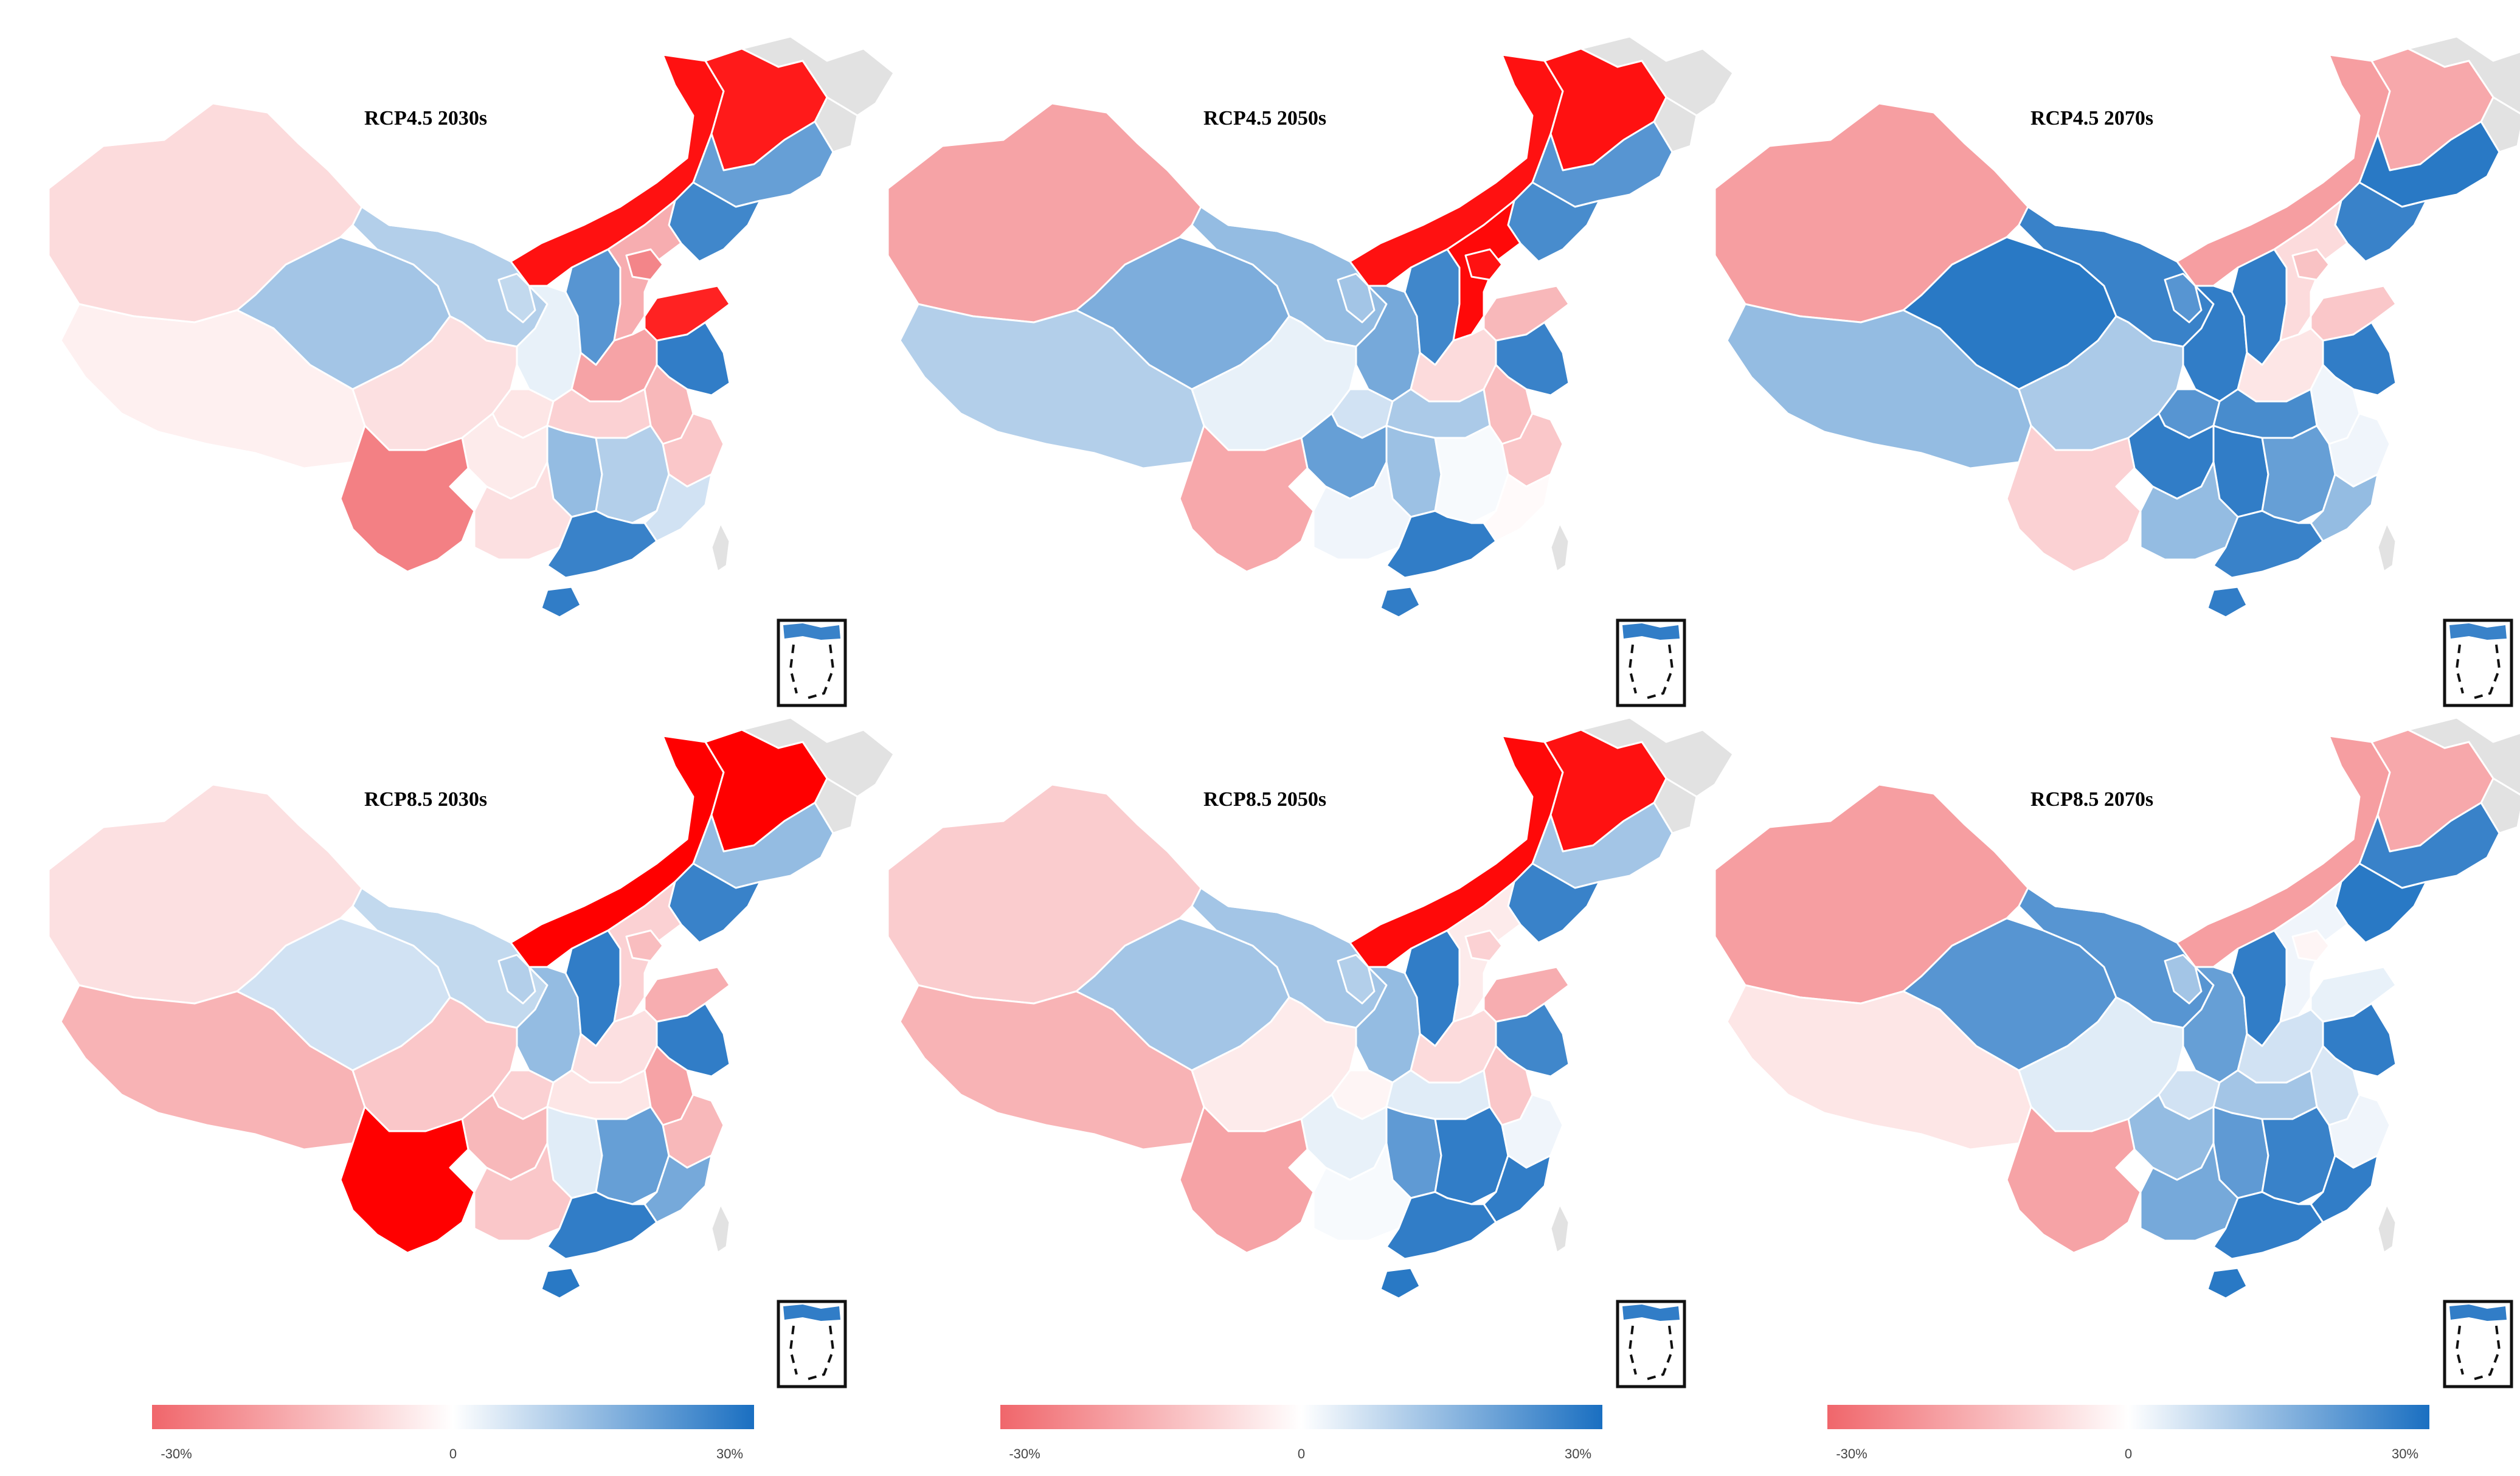  Describe the element at coordinates (2128, 1433) in the screenshot. I see `colorbar-right: -30% 0 30%` at that location.